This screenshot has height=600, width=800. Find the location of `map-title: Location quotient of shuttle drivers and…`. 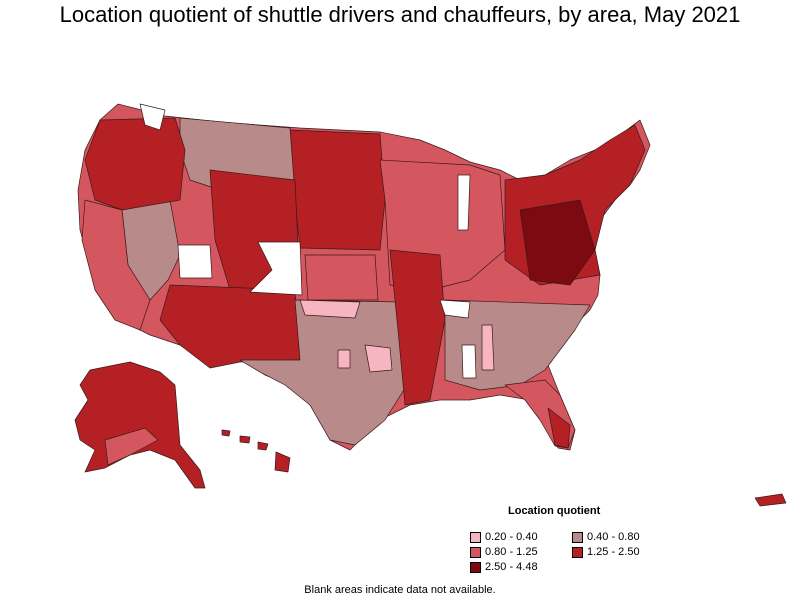

map-title: Location quotient of shuttle drivers and… is located at coordinates (400, 14).